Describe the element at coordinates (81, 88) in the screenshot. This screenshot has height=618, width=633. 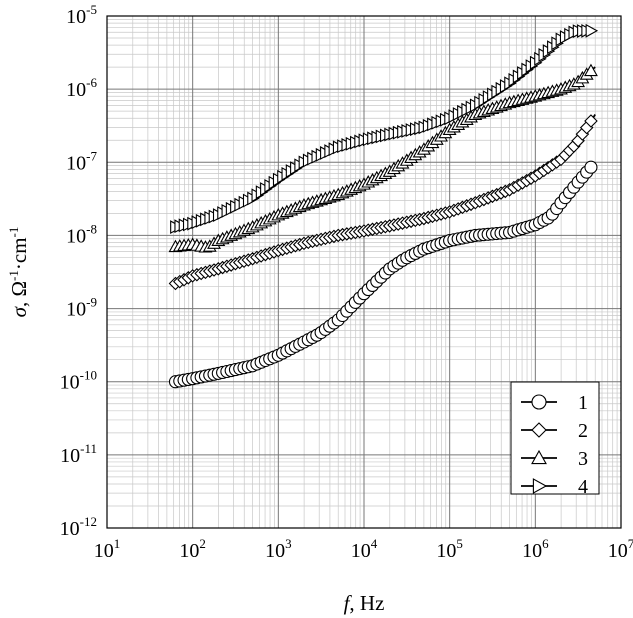
I see `y-tick-label: 10⁻⁶` at that location.